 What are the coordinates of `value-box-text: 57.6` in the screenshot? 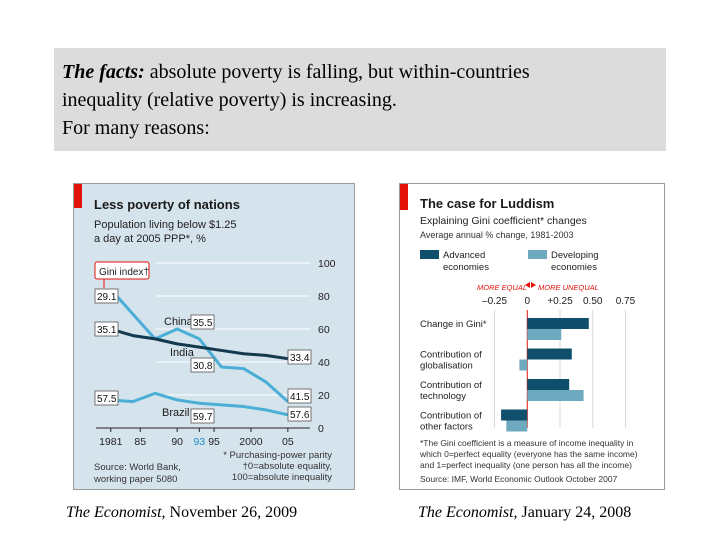 It's located at (300, 415).